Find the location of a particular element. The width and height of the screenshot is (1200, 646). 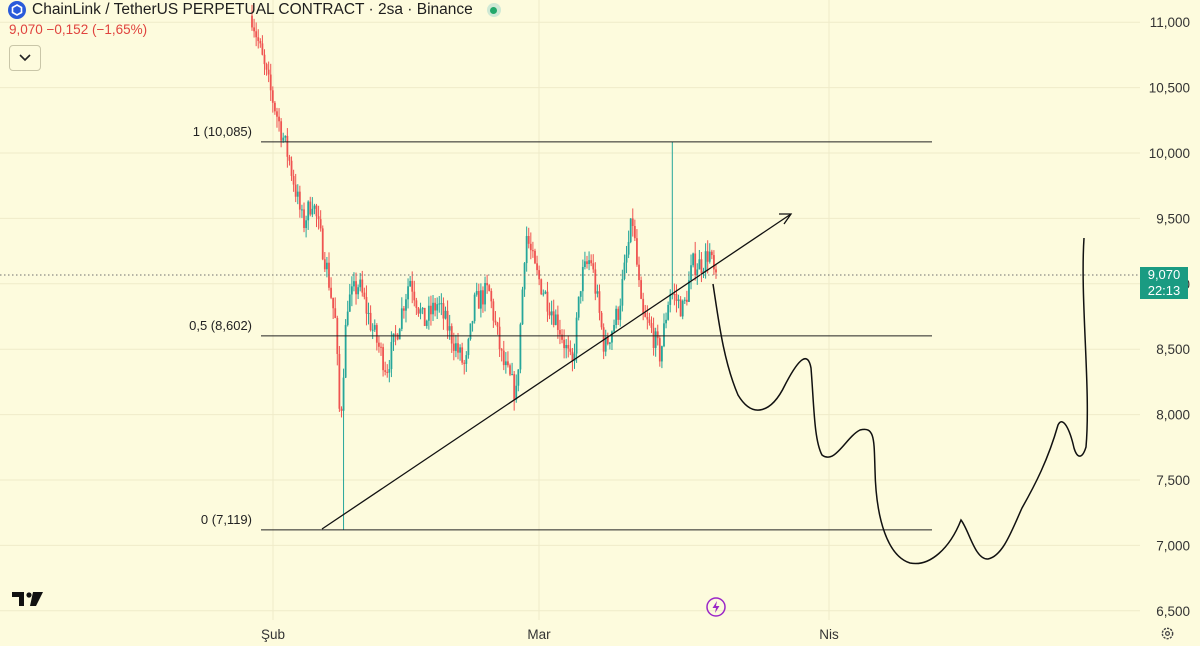

time-axis: Şub Mar Nis is located at coordinates (550, 634).